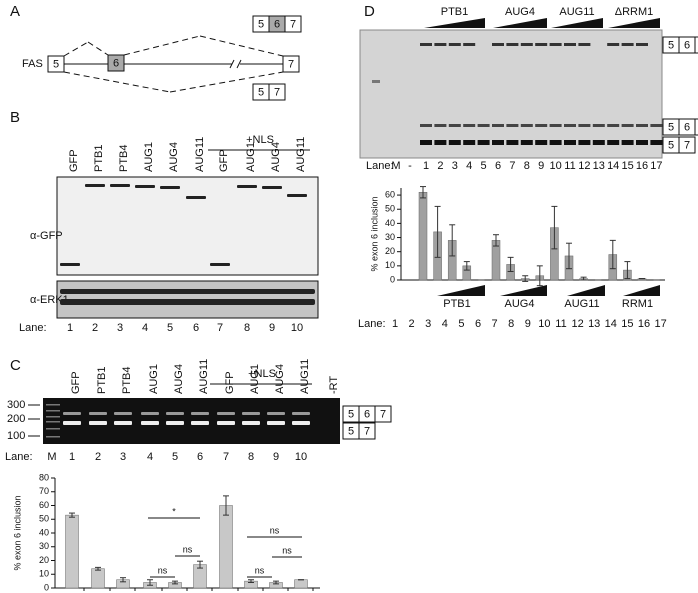 Image resolution: width=698 pixels, height=593 pixels. What do you see at coordinates (410, 166) in the screenshot?
I see `lane-number: -` at bounding box center [410, 166].